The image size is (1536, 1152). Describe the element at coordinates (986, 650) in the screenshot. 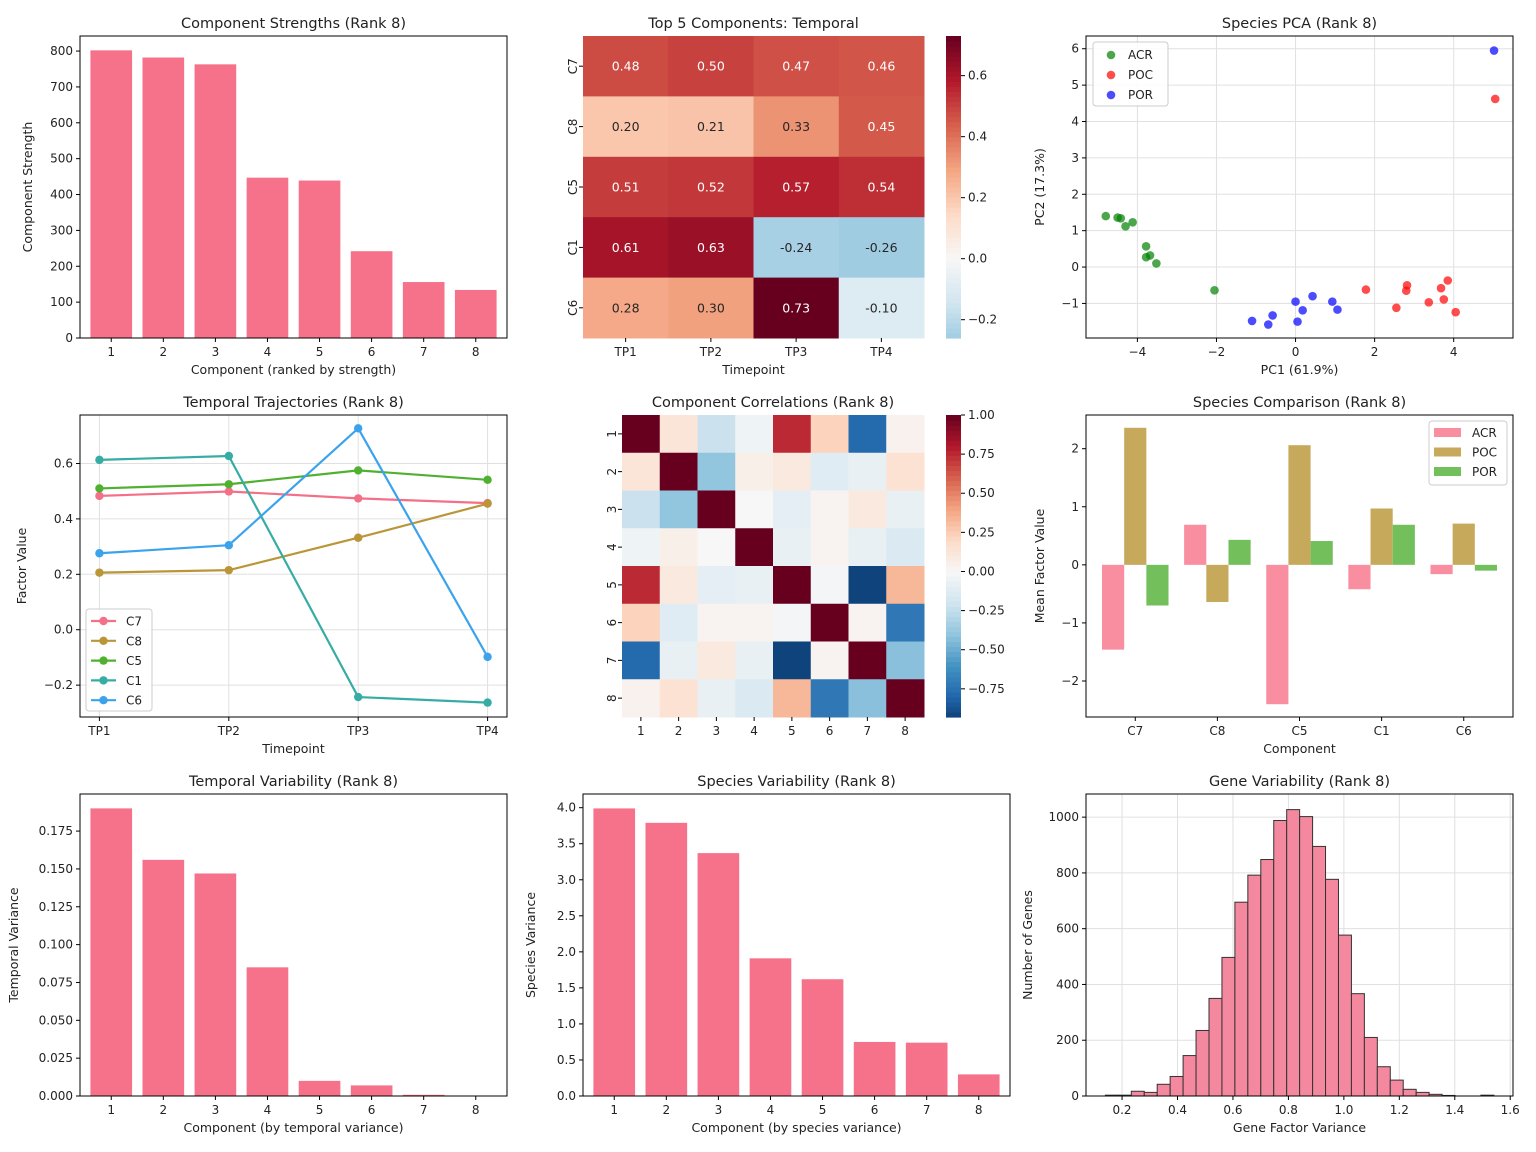

I see `colorbar-tick-label: −0.50` at that location.